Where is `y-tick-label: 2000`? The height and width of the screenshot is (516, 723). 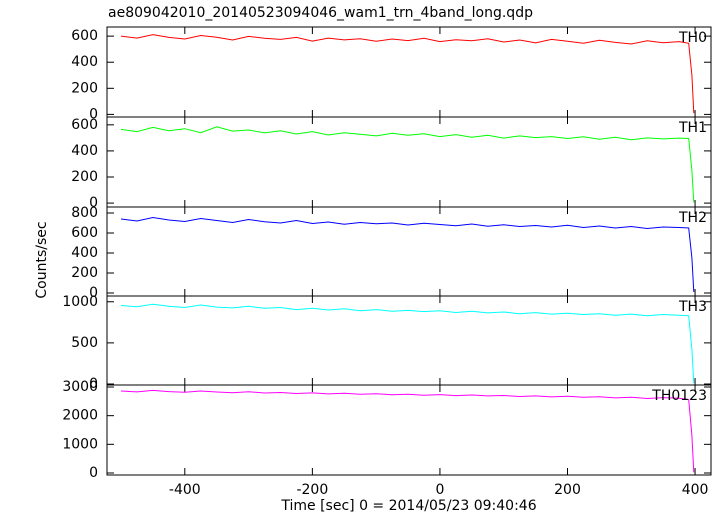 y-tick-label: 2000 is located at coordinates (80, 416).